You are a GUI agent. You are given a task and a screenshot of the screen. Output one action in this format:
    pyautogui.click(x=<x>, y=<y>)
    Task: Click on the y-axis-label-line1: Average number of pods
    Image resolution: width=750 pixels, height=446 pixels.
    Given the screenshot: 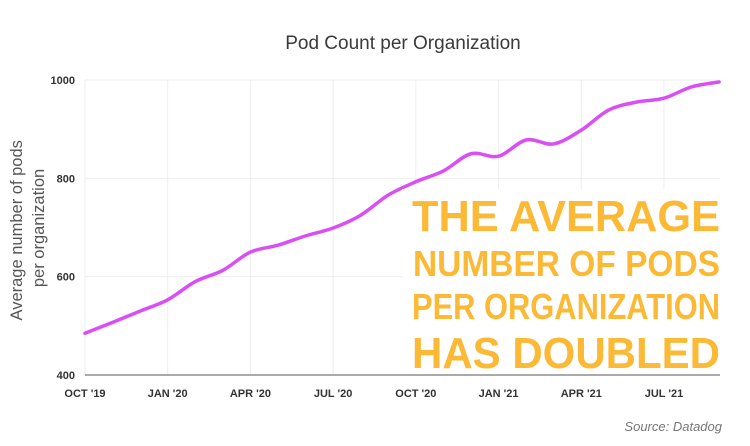 What is the action you would take?
    pyautogui.click(x=17, y=230)
    